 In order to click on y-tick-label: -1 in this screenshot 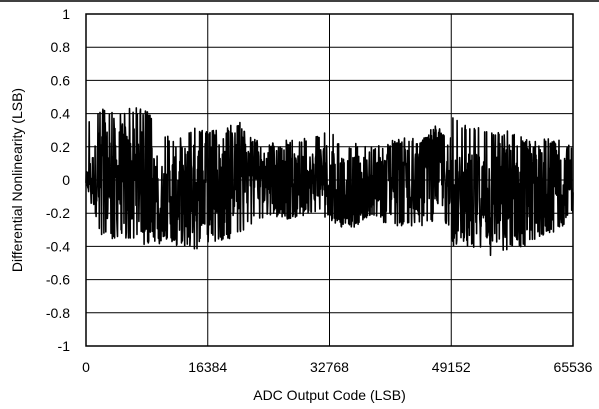, I will do `click(64, 346)`.